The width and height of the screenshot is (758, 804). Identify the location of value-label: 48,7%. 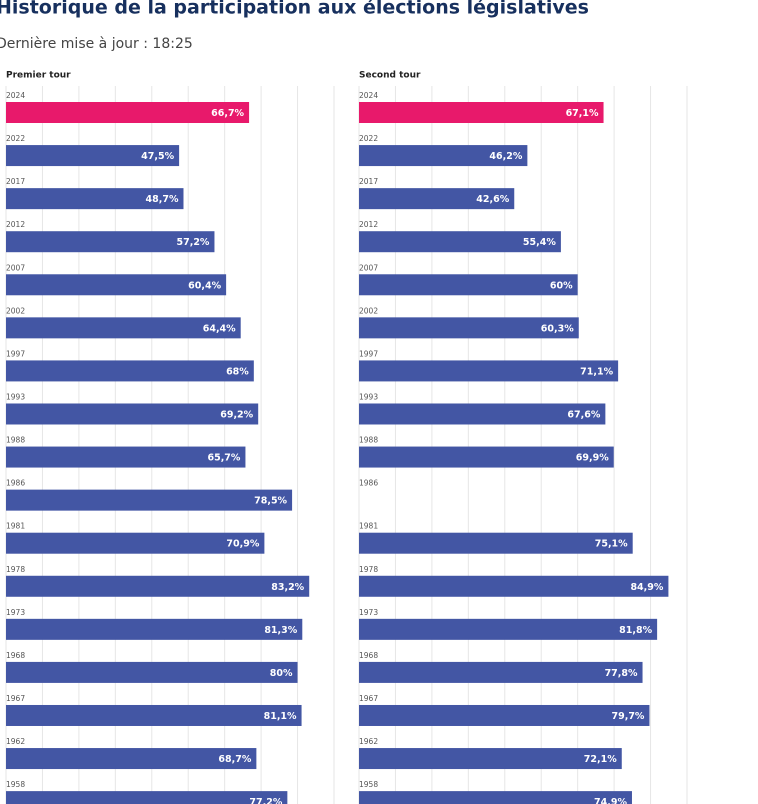
(162, 199).